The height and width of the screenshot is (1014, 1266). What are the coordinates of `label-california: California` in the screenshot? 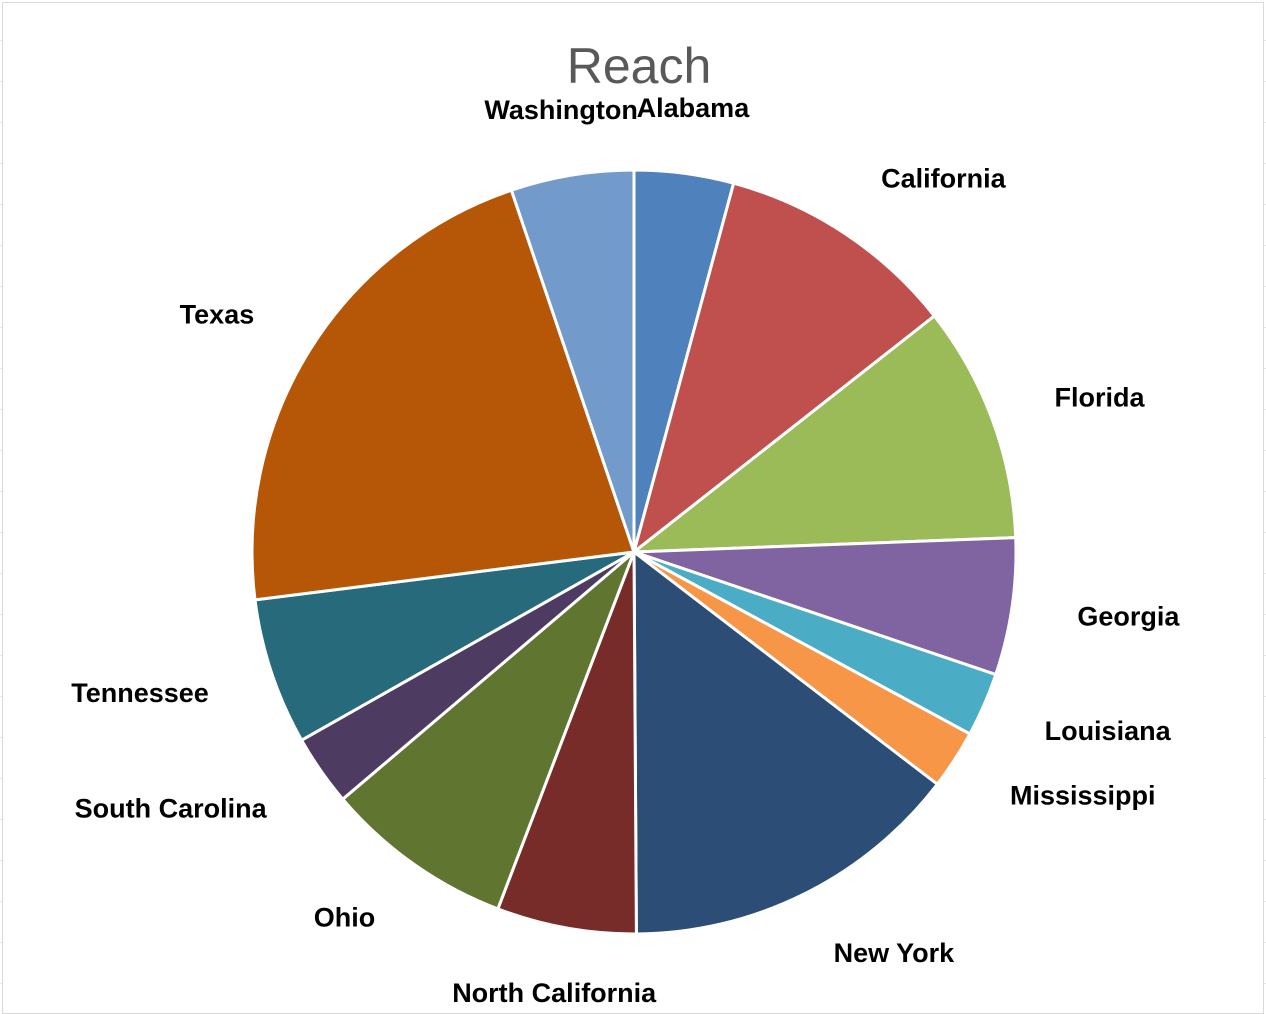 It's located at (944, 178).